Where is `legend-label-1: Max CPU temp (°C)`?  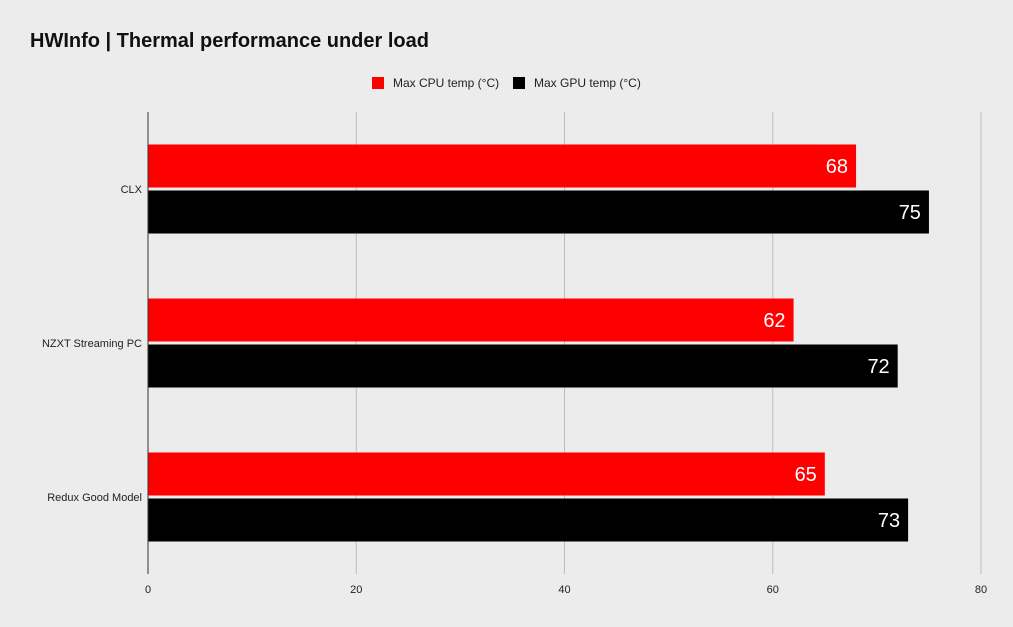
legend-label-1: Max CPU temp (°C) is located at coordinates (446, 83).